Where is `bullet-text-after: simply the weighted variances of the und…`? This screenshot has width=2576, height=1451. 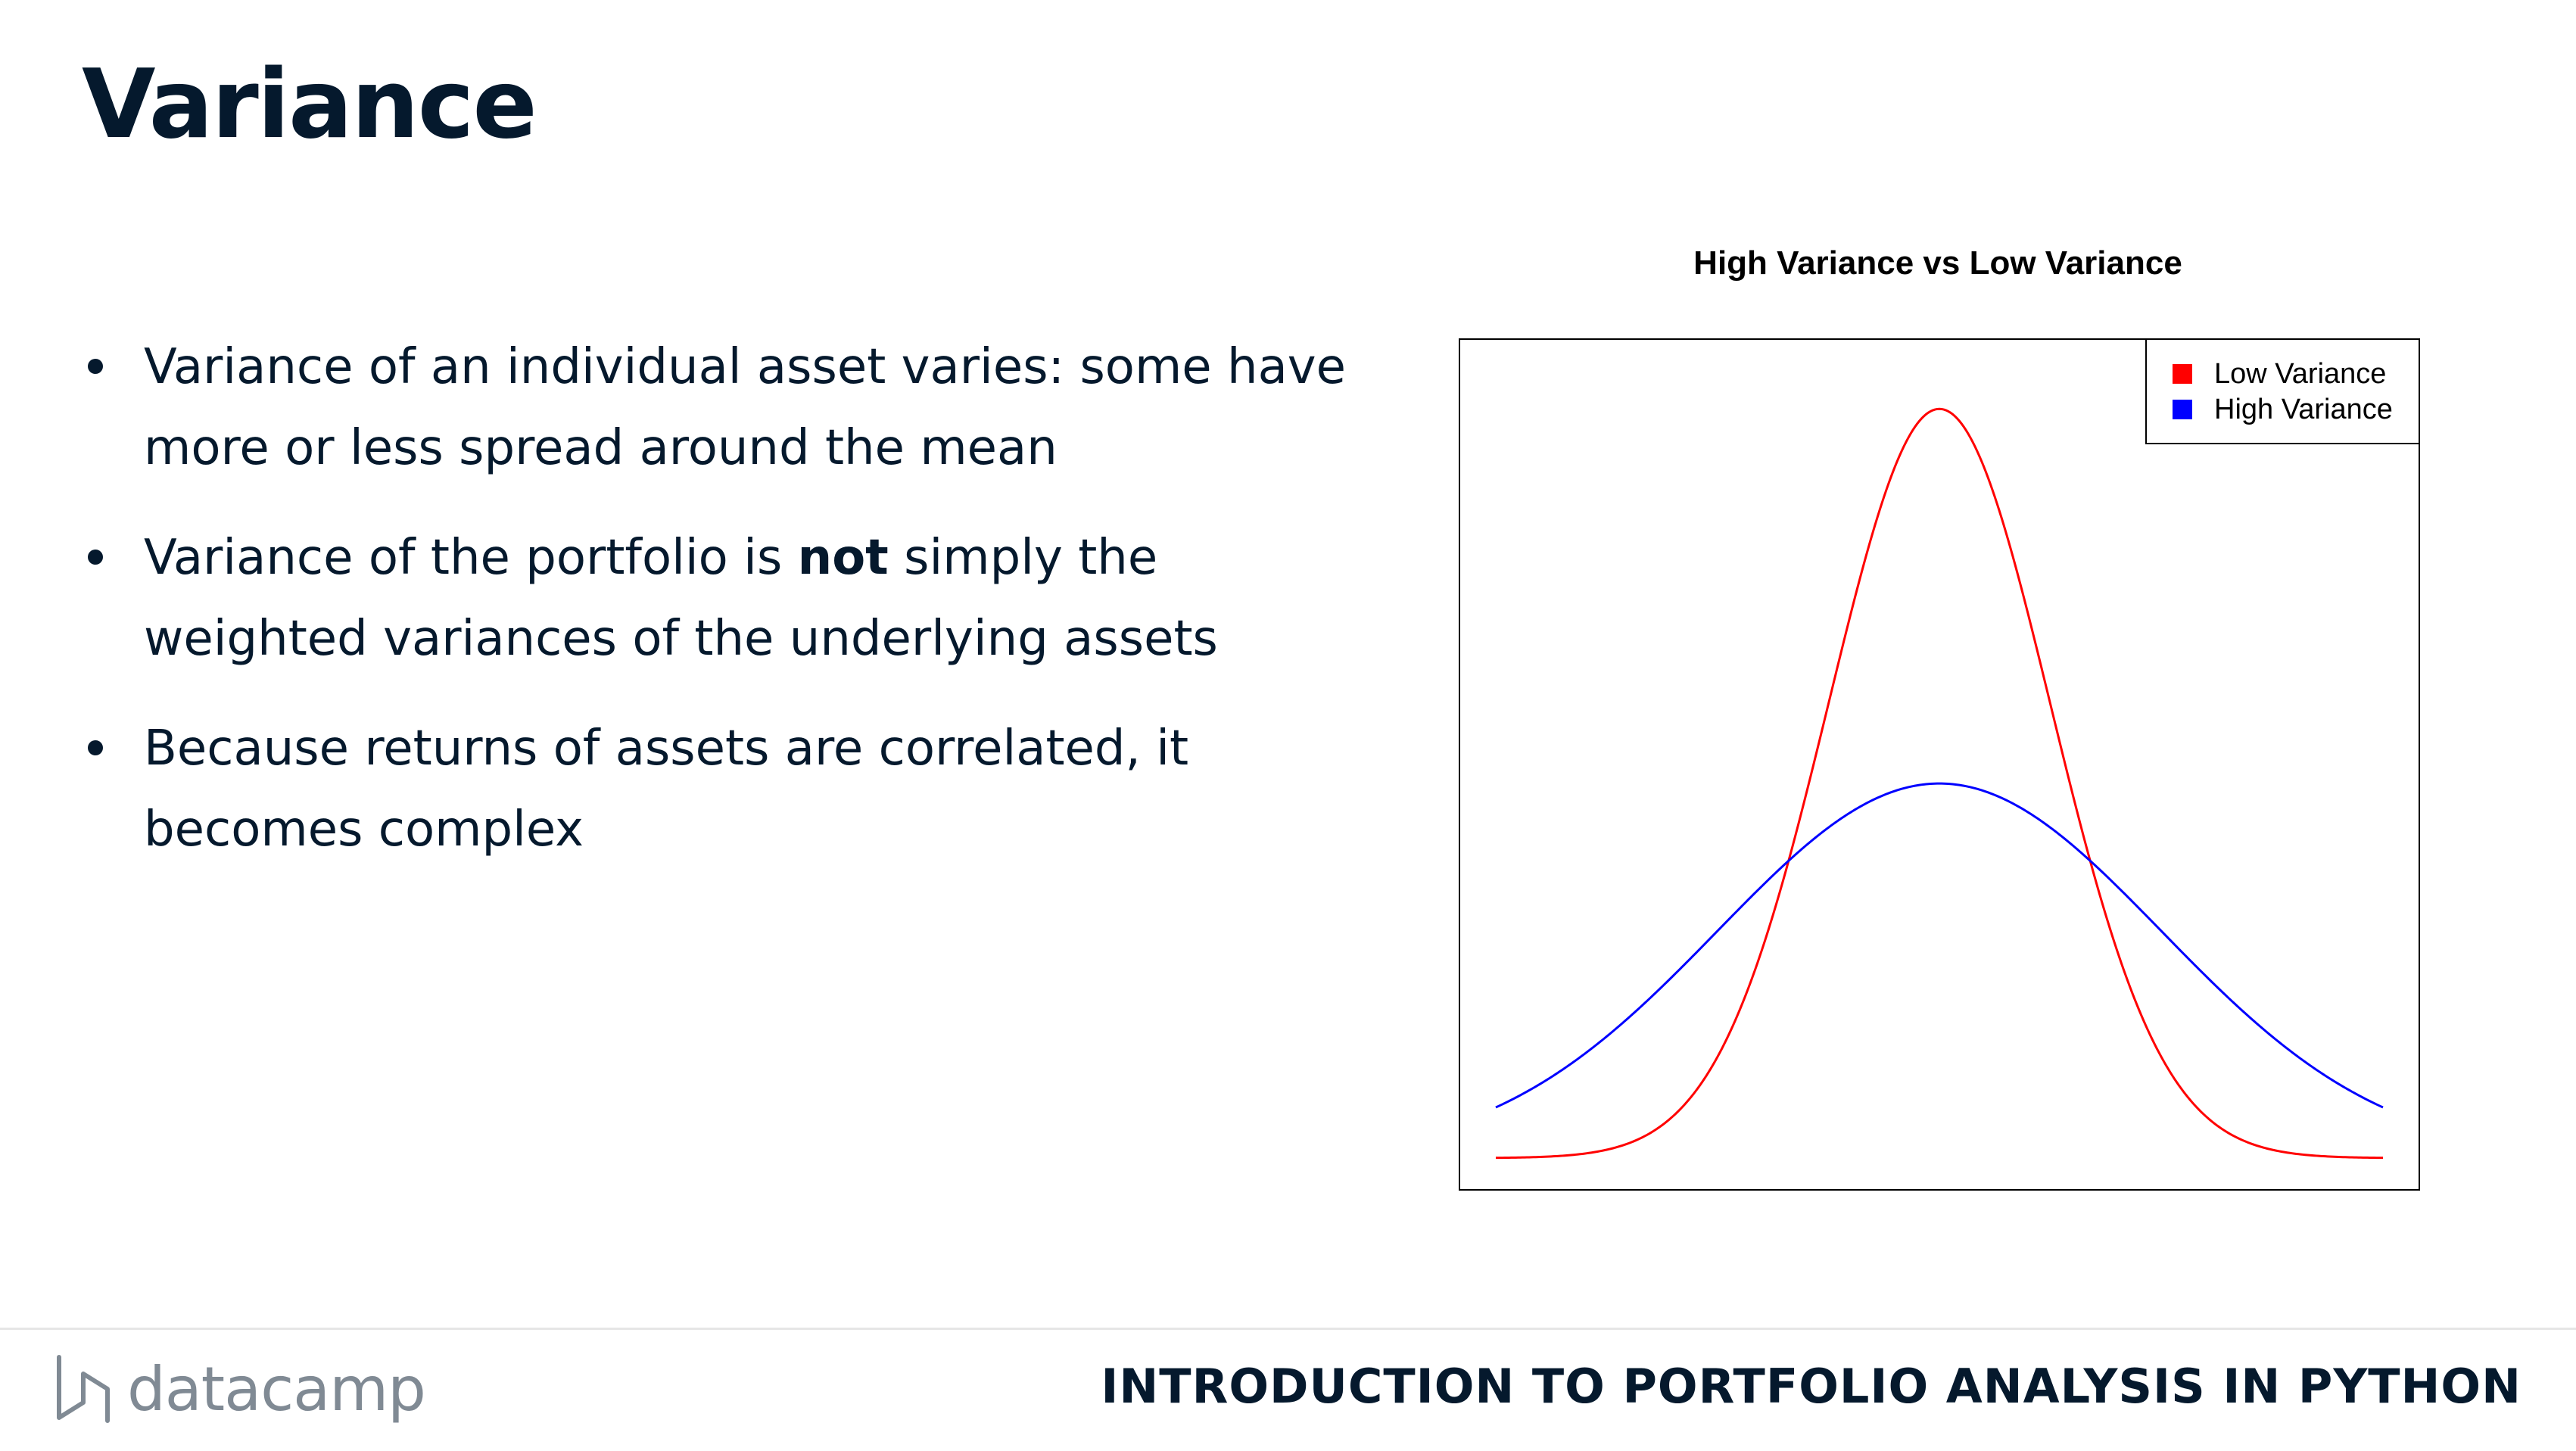
bullet-text-after: simply the weighted variances of the und… is located at coordinates (681, 598).